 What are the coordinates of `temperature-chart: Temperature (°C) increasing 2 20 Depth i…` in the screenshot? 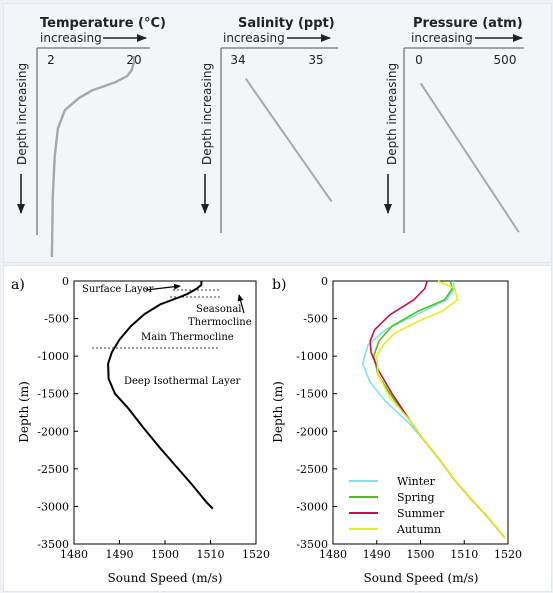 It's located at (90, 137).